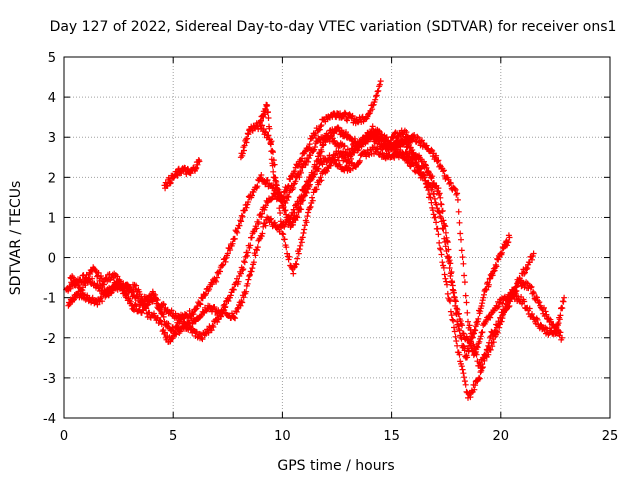 This screenshot has width=640, height=480. Describe the element at coordinates (610, 436) in the screenshot. I see `x-tick-label: 25` at that location.